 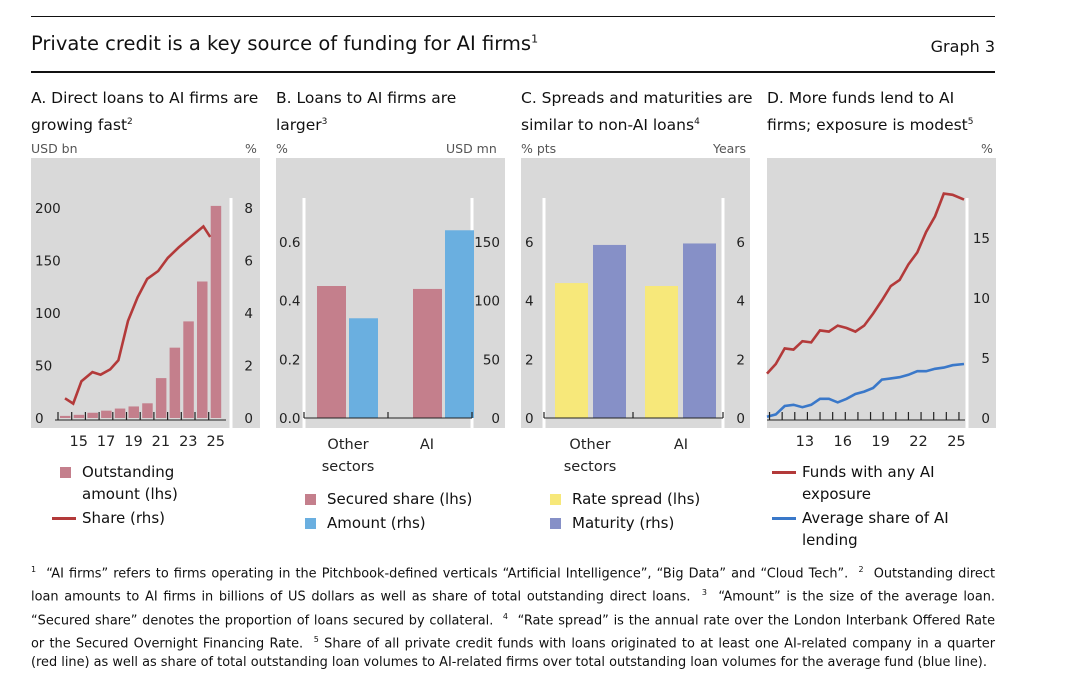 What do you see at coordinates (555, 499) in the screenshot?
I see `yellow-swatch` at bounding box center [555, 499].